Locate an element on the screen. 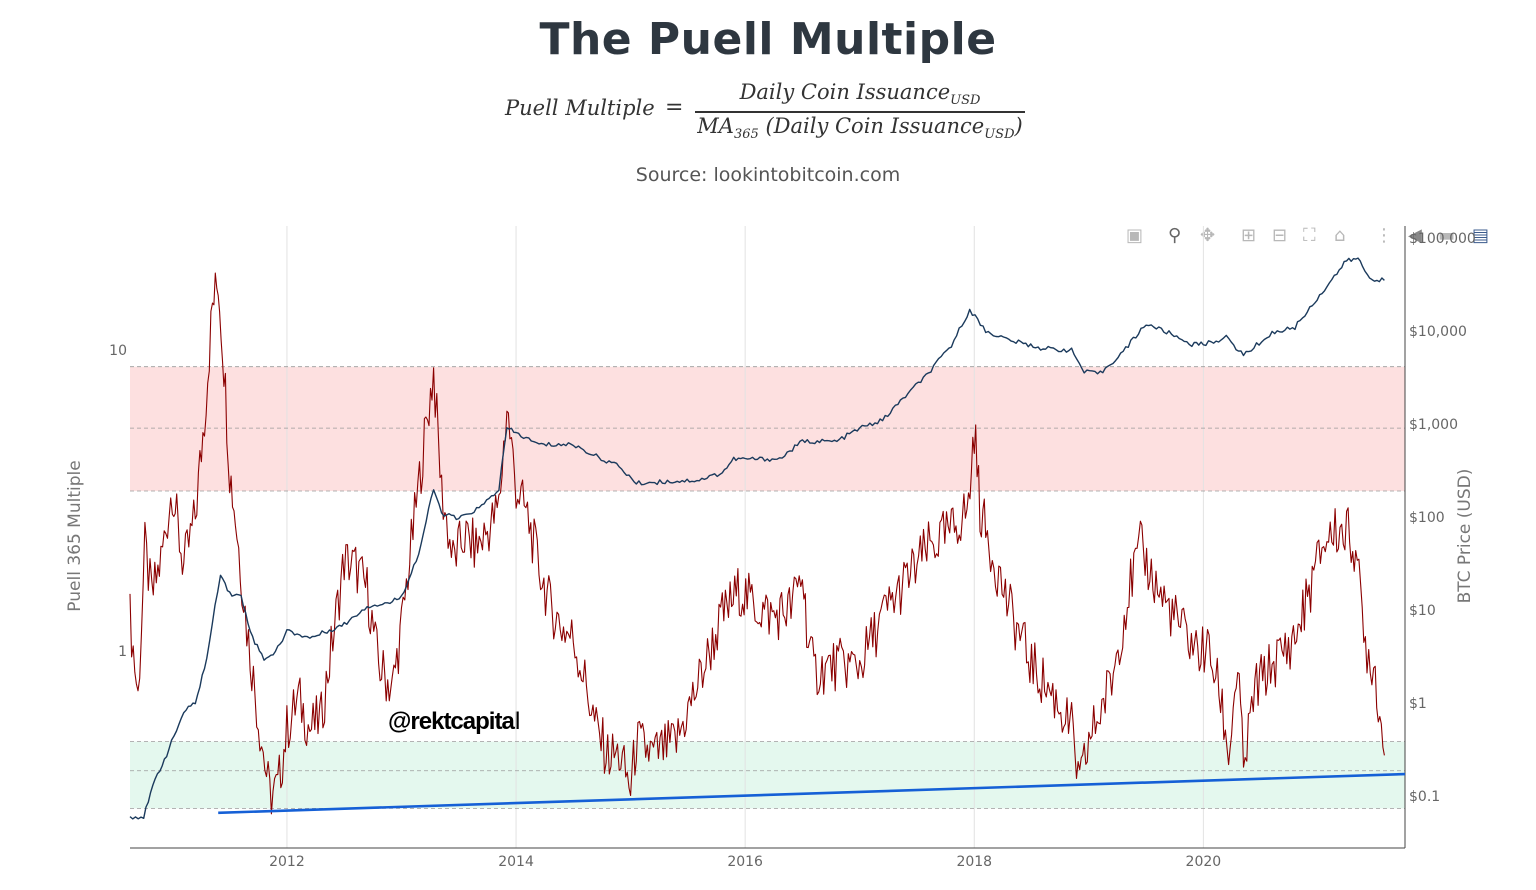 The height and width of the screenshot is (890, 1536). y-right-tick-label: $1,000 is located at coordinates (1433, 425).